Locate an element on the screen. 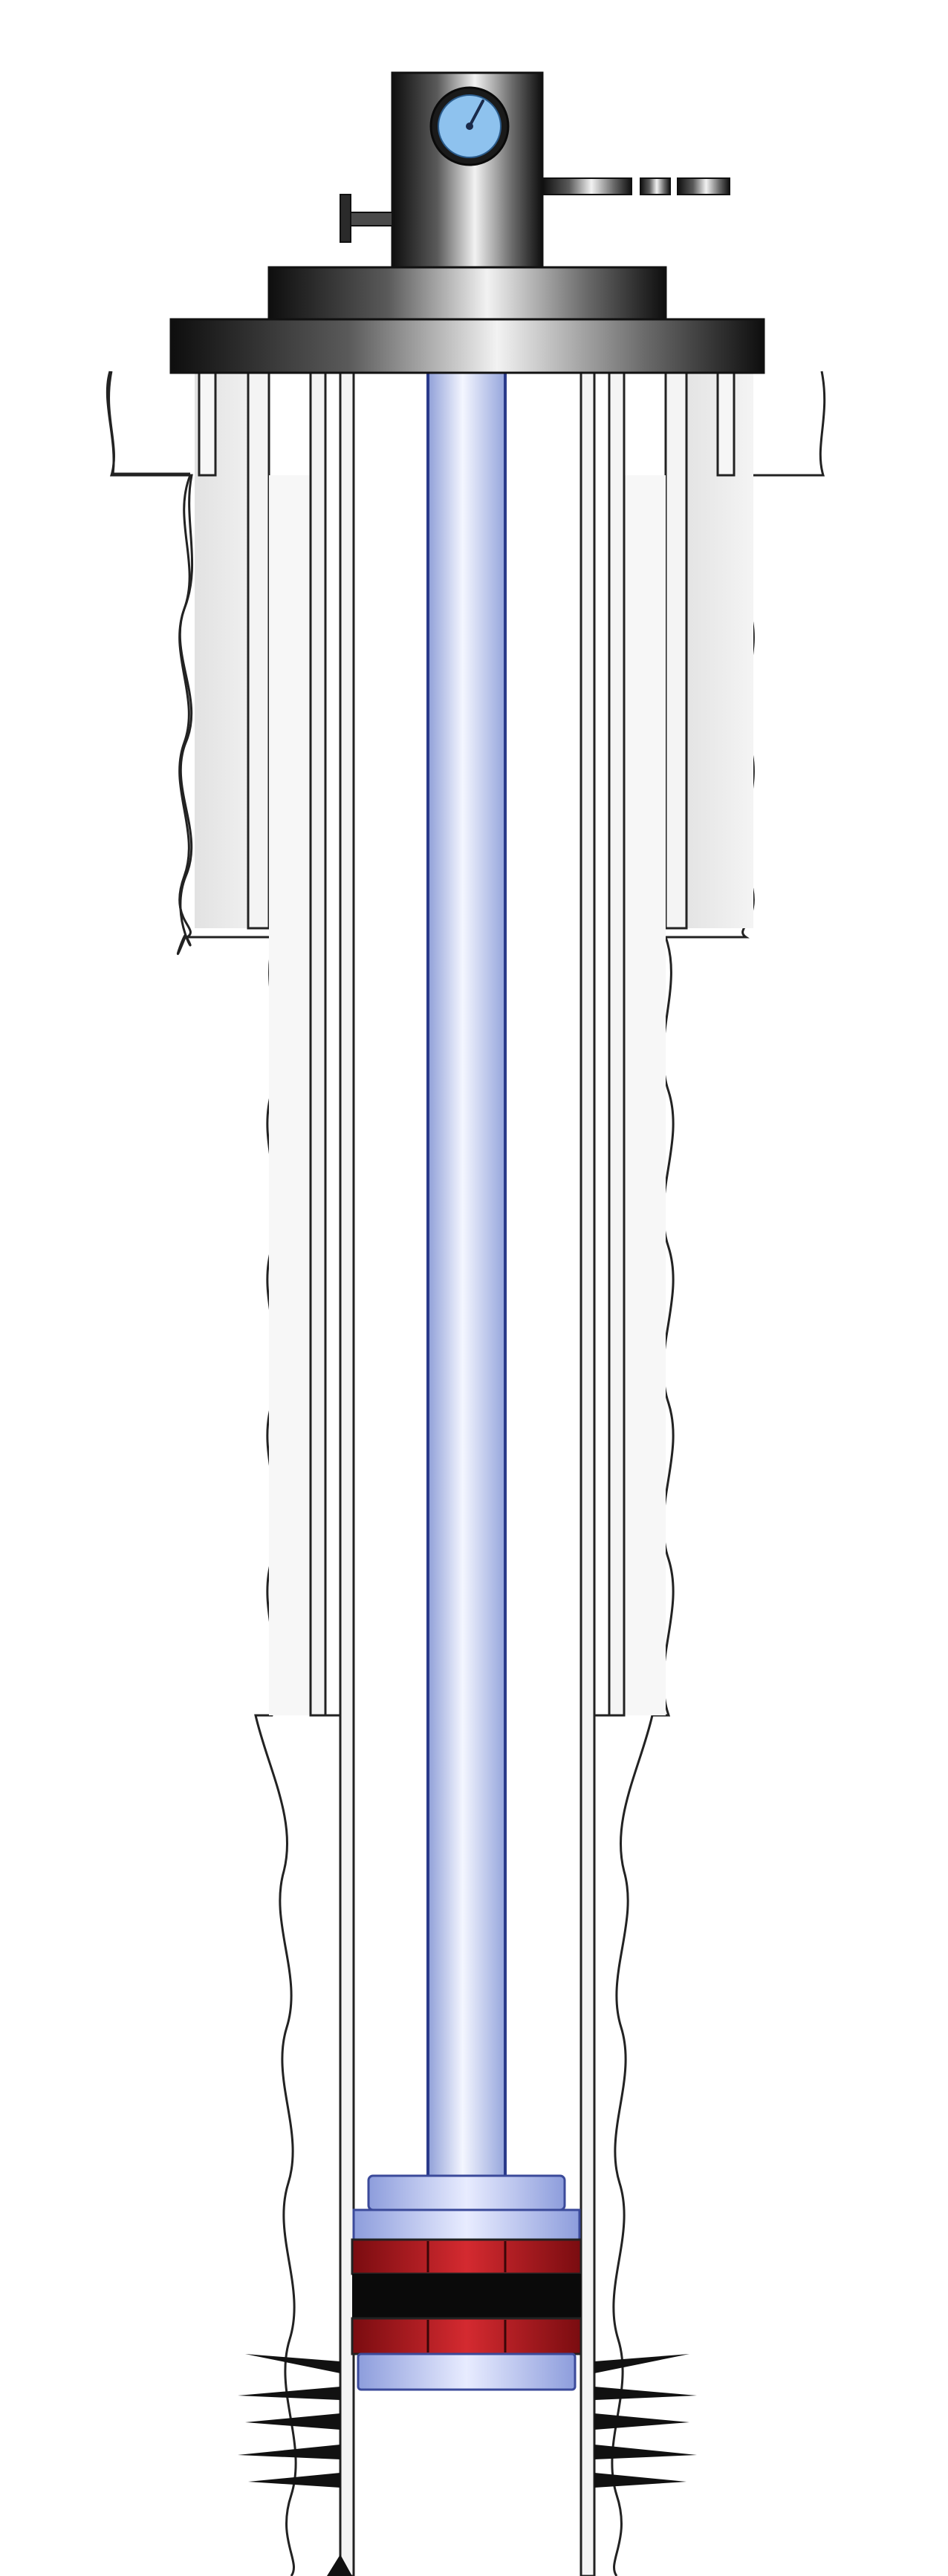 The height and width of the screenshot is (2576, 948). packer-mandrel is located at coordinates (466, 2224).